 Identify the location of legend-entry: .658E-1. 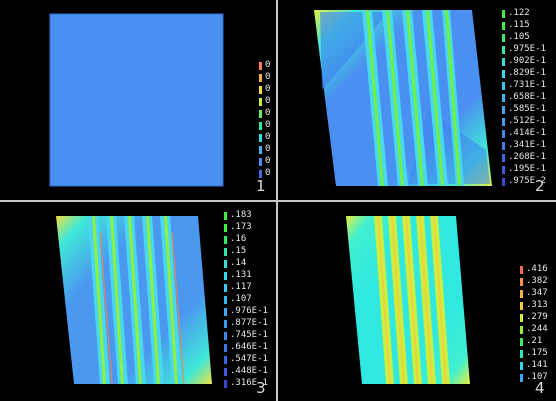
(529, 97).